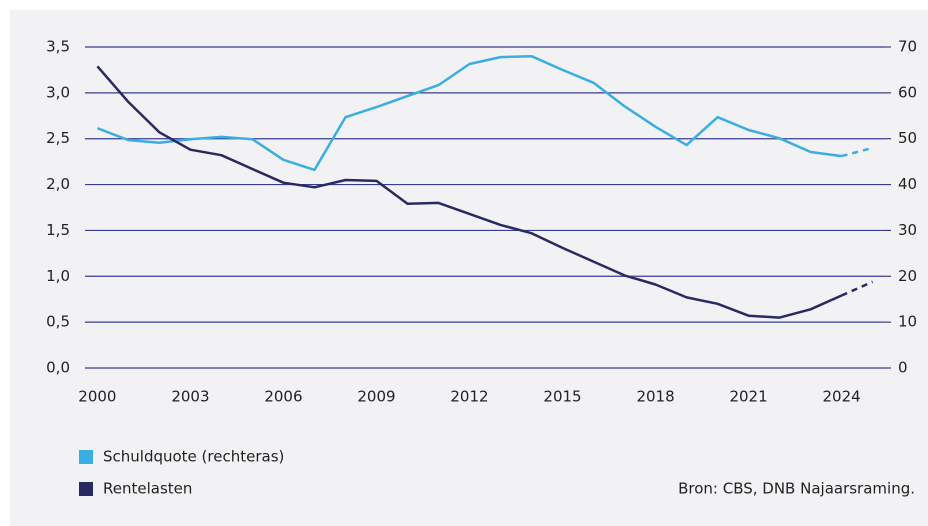 This screenshot has width=928, height=526. I want to click on y2-tick-label: 40, so click(907, 184).